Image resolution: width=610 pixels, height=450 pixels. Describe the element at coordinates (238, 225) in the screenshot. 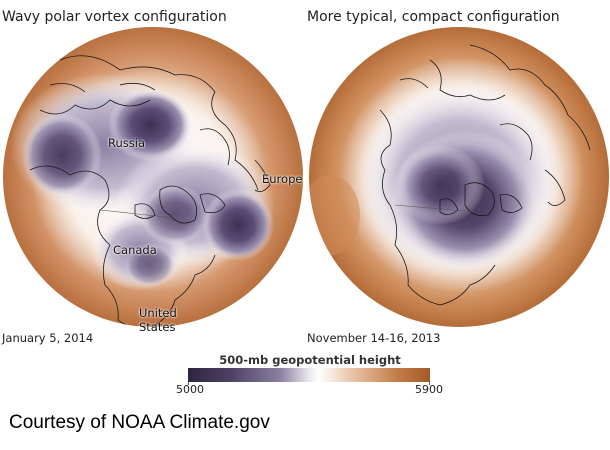

I see `low-center-east` at that location.